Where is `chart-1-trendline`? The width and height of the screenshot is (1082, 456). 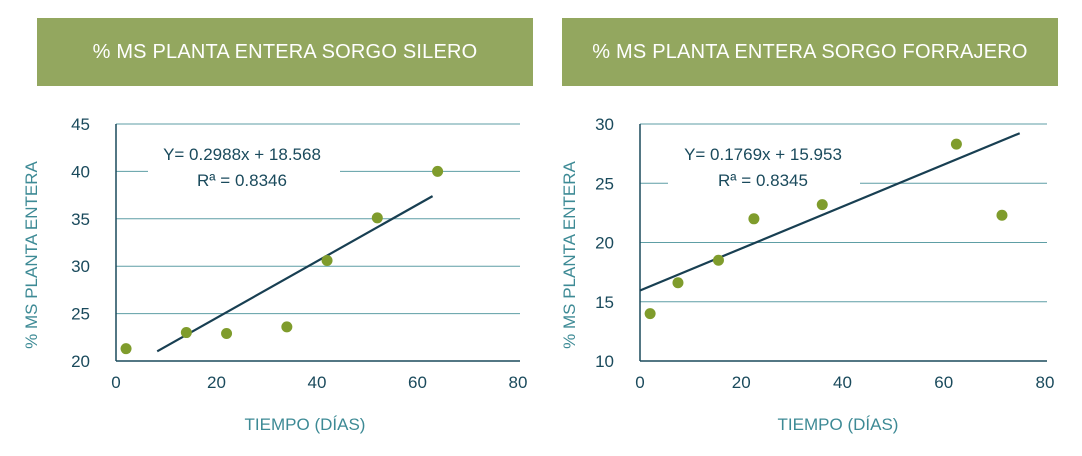 chart-1-trendline is located at coordinates (295, 274).